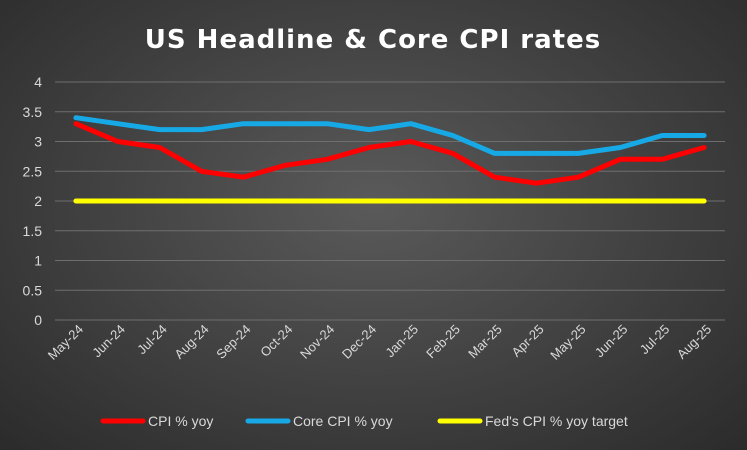  What do you see at coordinates (527, 341) in the screenshot?
I see `x-tick-label: Apr-25` at bounding box center [527, 341].